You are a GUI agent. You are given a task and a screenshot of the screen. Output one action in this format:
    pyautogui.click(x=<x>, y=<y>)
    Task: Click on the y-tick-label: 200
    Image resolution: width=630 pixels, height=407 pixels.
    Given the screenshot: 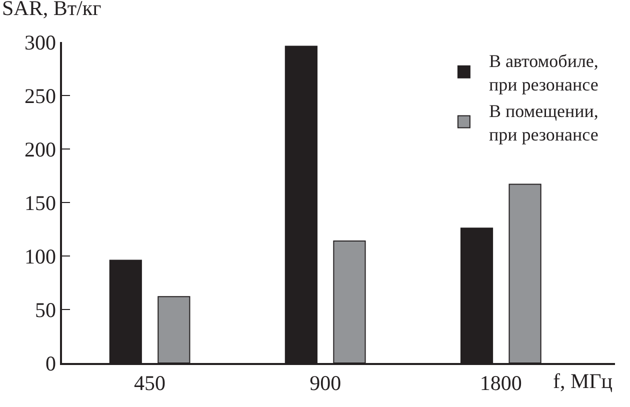 What is the action you would take?
    pyautogui.click(x=40, y=149)
    